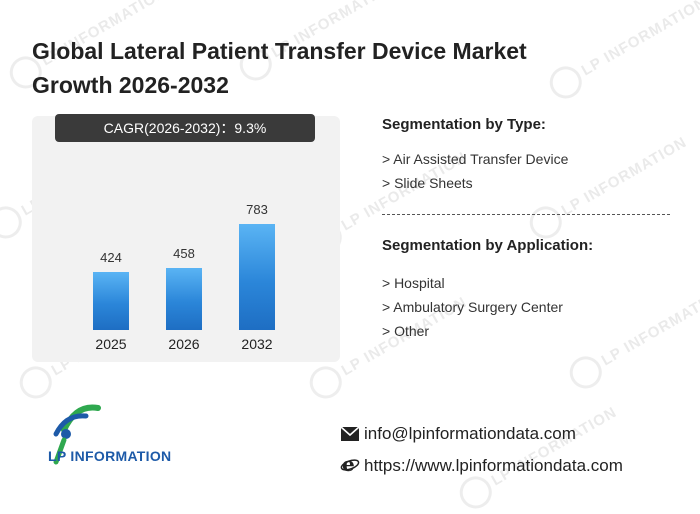 Image resolution: width=700 pixels, height=514 pixels. What do you see at coordinates (185, 128) in the screenshot?
I see `cagr-badge: CAGR(2026-2032)：9.3%` at bounding box center [185, 128].